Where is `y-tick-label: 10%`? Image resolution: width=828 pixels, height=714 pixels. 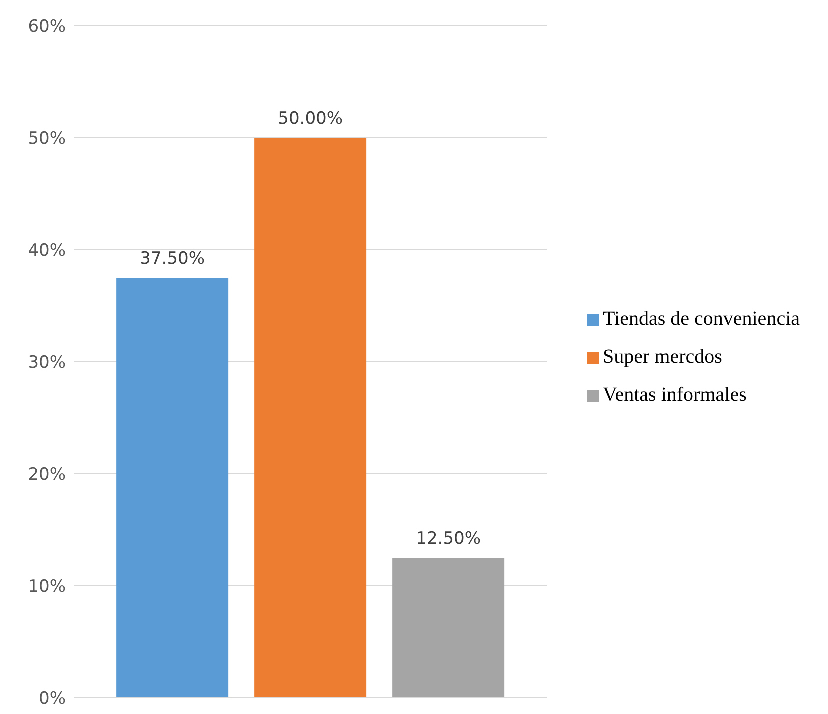 y-tick-label: 10% is located at coordinates (47, 587).